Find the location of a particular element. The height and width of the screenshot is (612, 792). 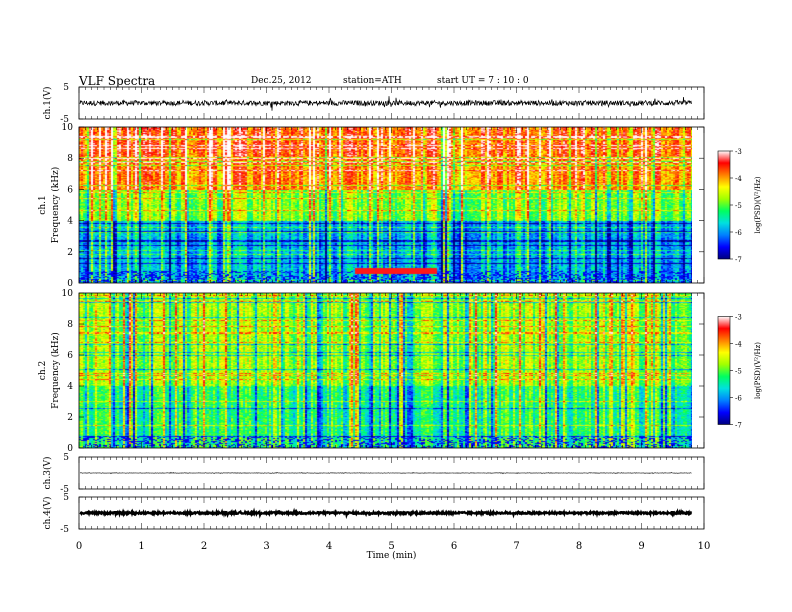

xtick-label: 9 is located at coordinates (641, 546).